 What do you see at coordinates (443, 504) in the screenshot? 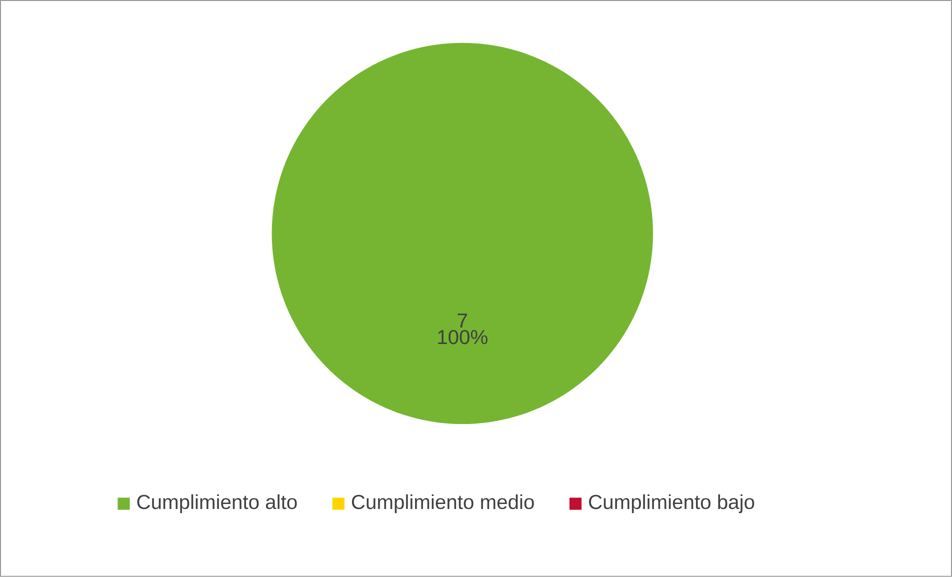
I see `legend-label: Cumplimiento medio` at bounding box center [443, 504].